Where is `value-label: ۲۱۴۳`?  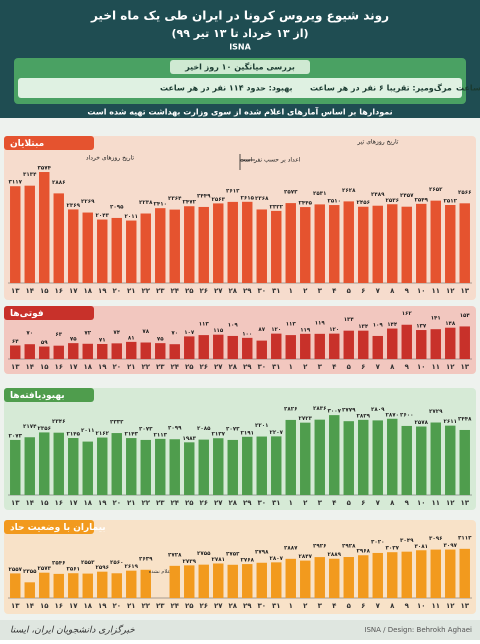
value-label: ۲۱۴۳ is located at coordinates (132, 435).